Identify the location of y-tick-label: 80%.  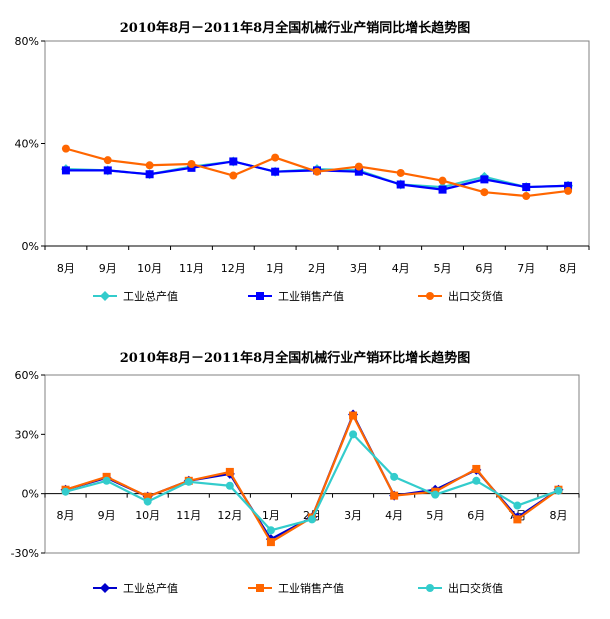
(27, 41).